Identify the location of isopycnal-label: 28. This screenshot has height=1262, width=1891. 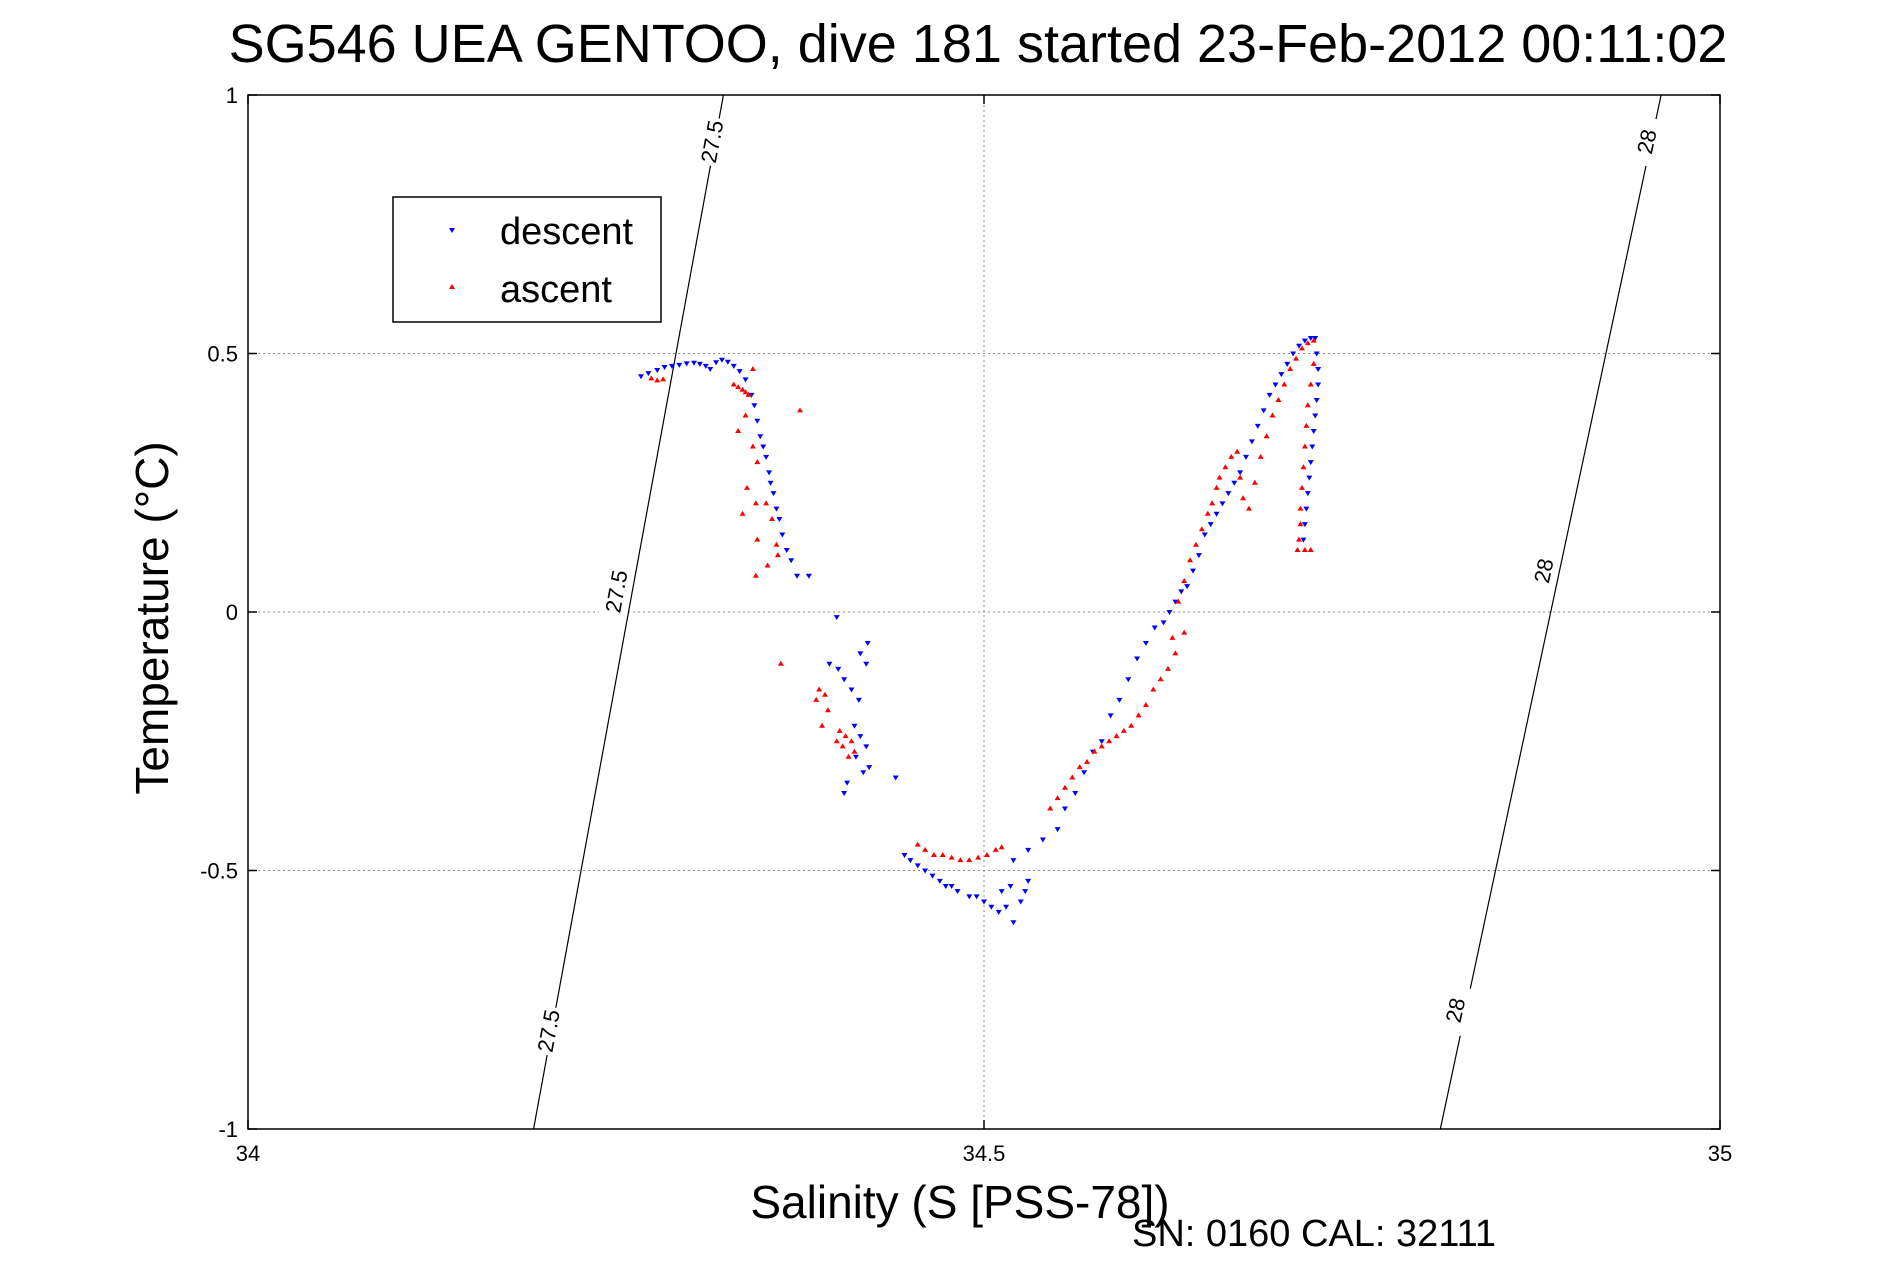
(1647, 141).